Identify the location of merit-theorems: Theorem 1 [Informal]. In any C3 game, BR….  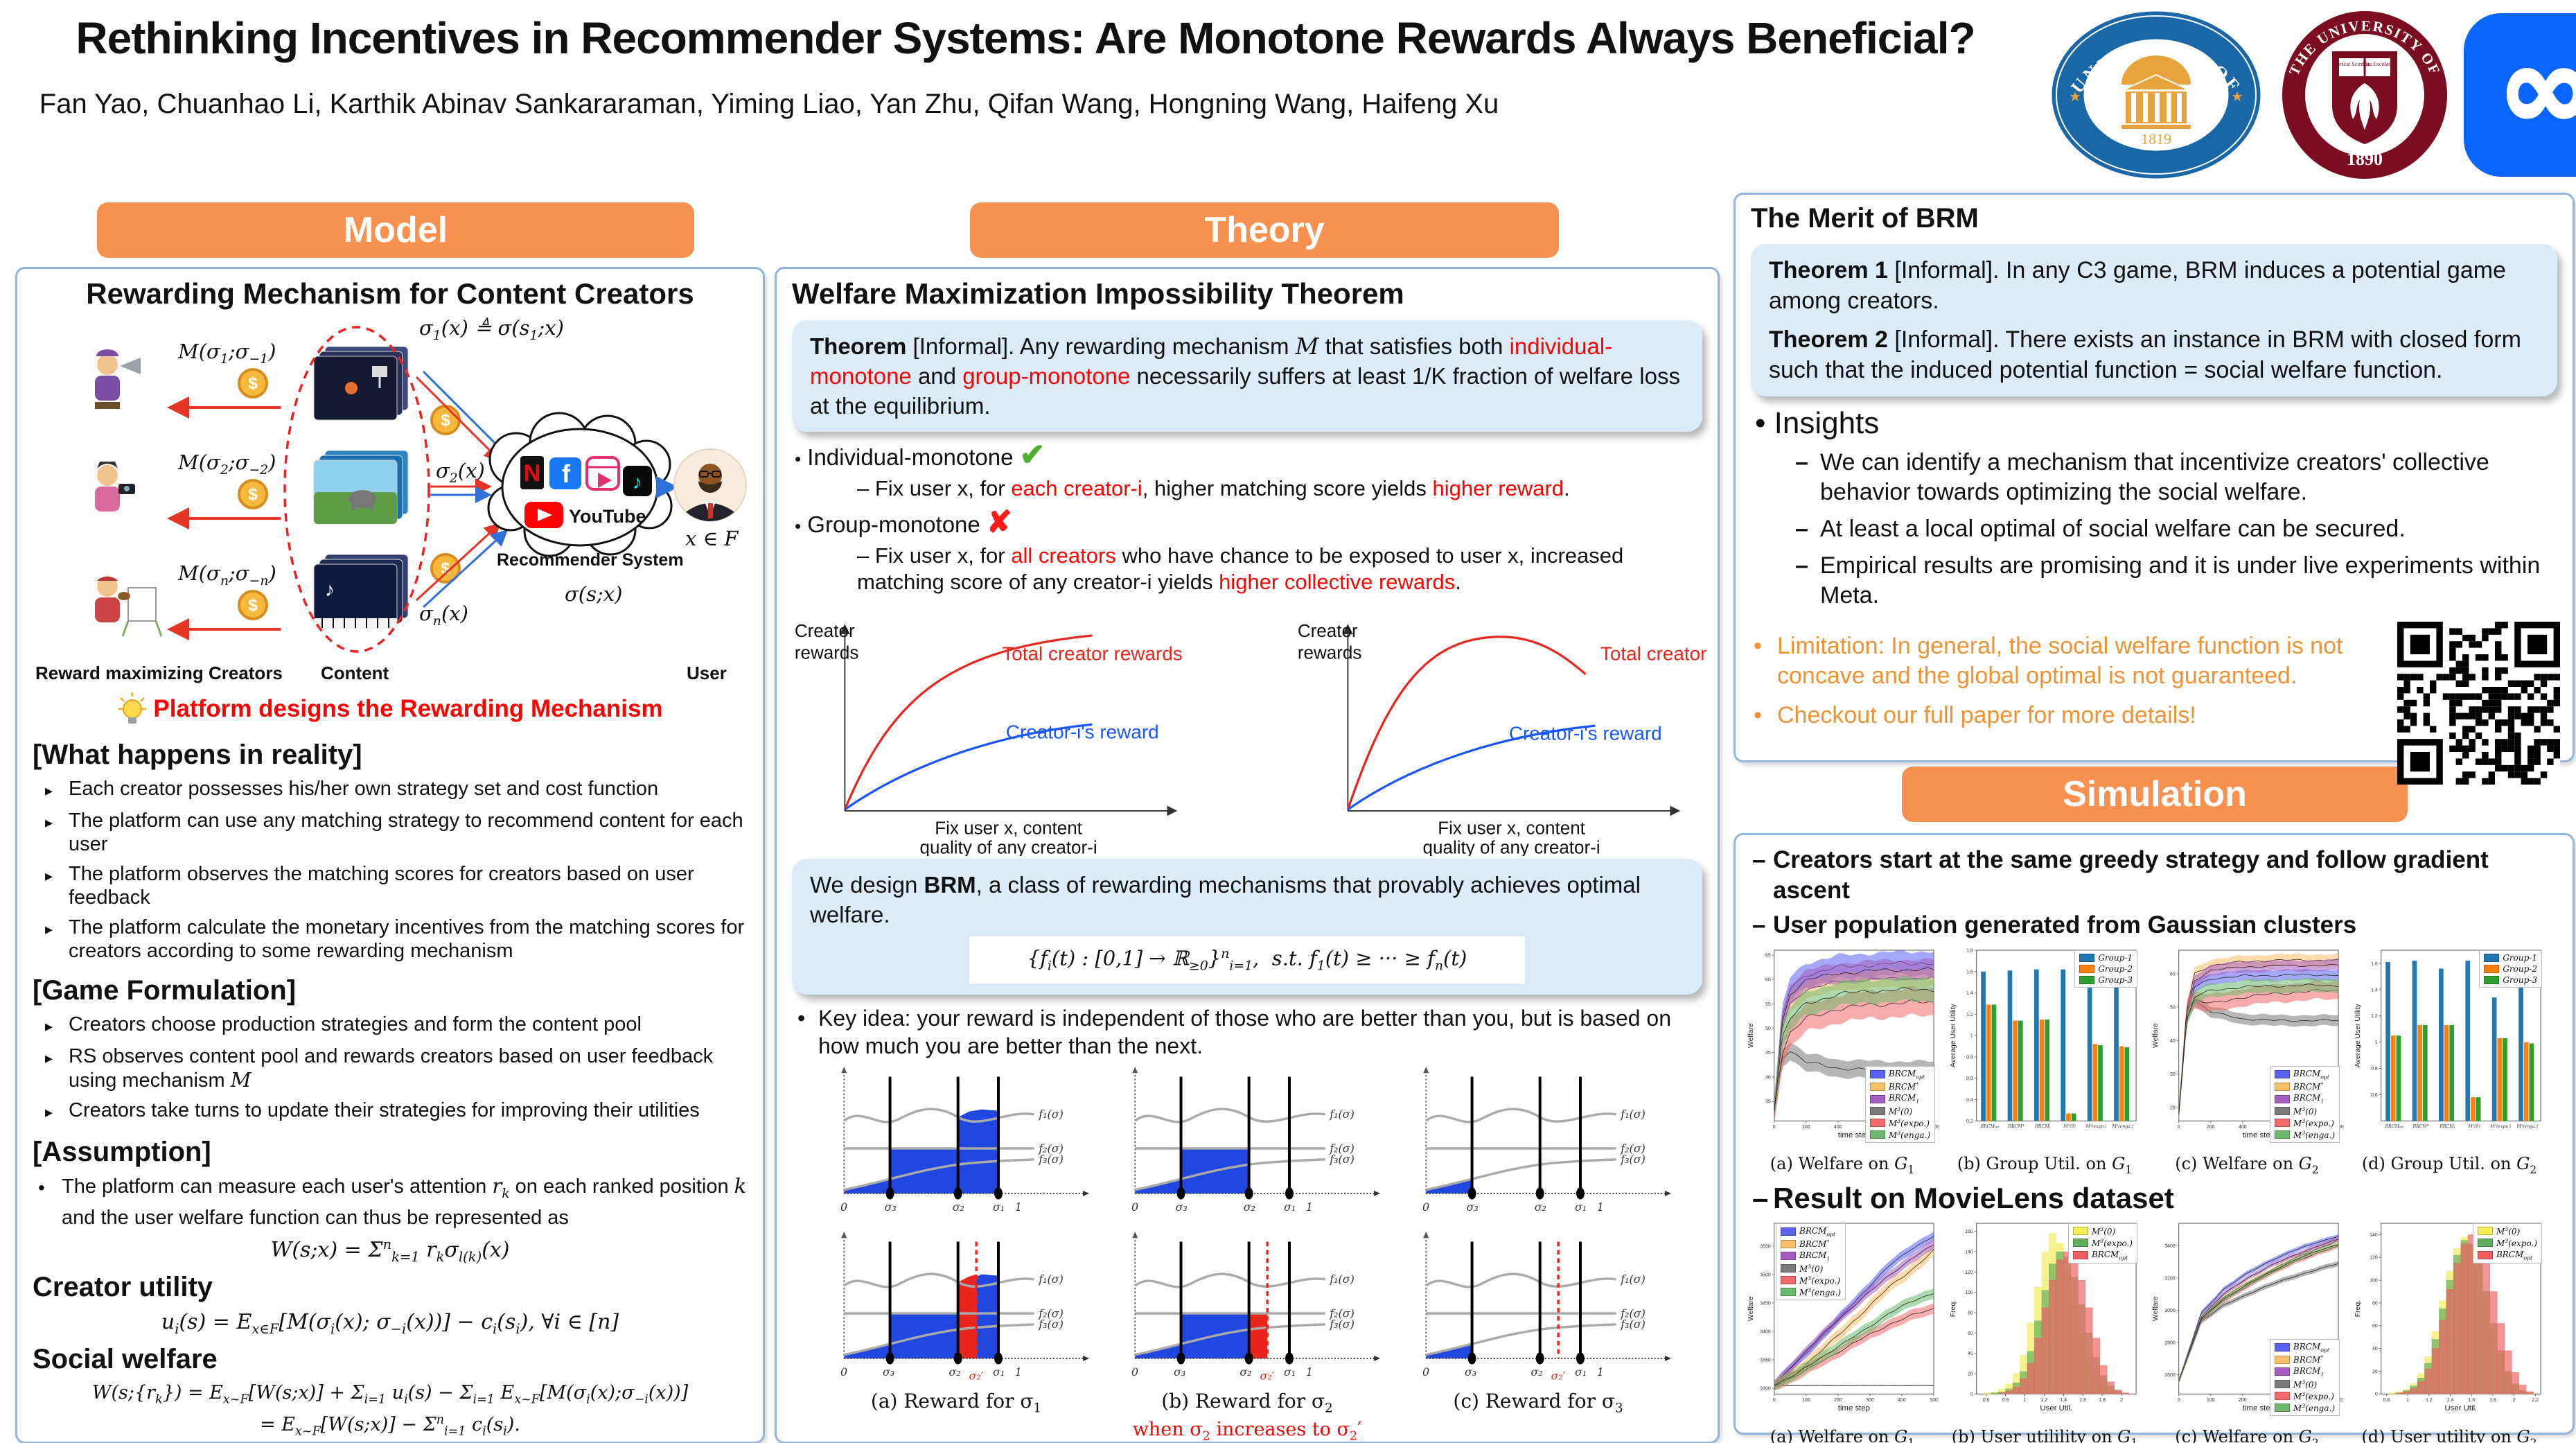
(2154, 320).